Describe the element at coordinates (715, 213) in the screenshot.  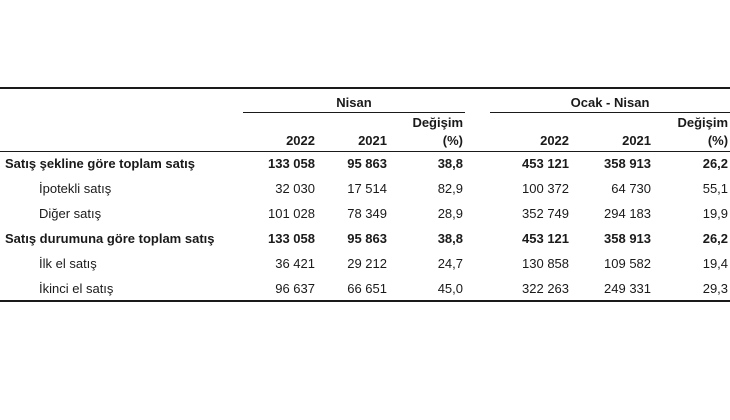
I see `table-cell: 19,9` at that location.